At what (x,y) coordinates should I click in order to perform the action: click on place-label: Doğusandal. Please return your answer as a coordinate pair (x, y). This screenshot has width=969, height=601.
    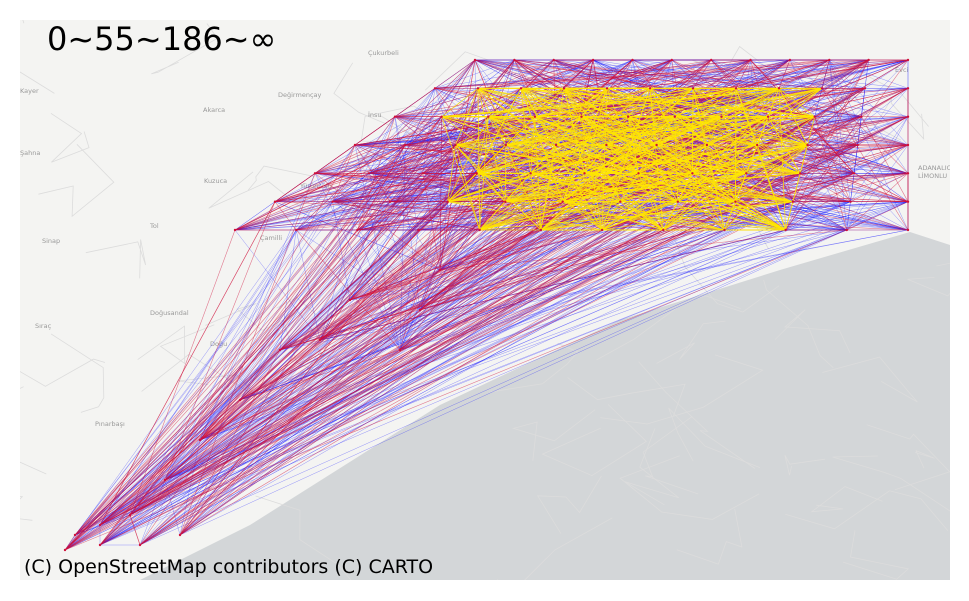
    Looking at the image, I should click on (169, 313).